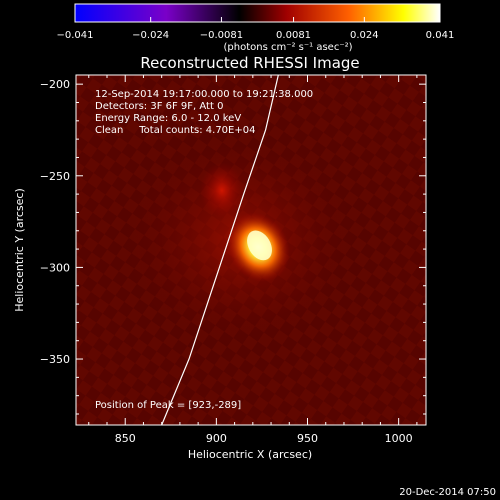 This screenshot has height=500, width=500. Describe the element at coordinates (257, 13) in the screenshot. I see `colorbar-gradient` at that location.